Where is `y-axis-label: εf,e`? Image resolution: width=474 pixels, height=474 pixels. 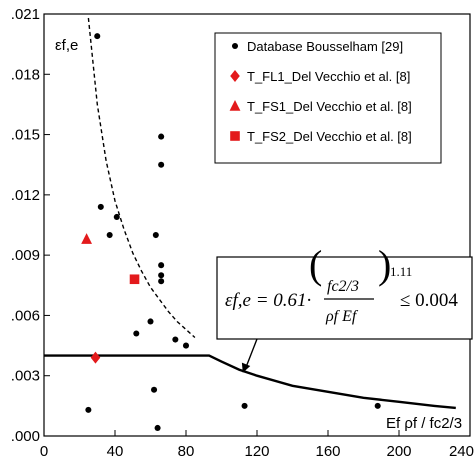 y-axis-label: εf,e is located at coordinates (66, 45).